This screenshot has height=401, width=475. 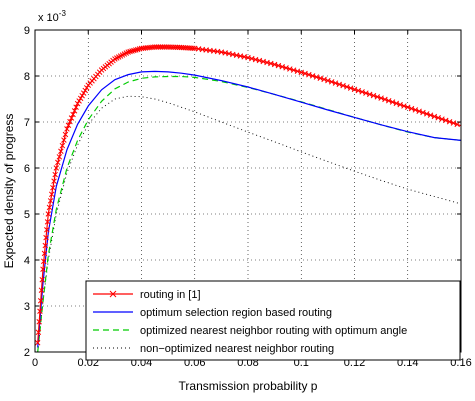 What do you see at coordinates (248, 386) in the screenshot?
I see `x-axis-label: Transmission probability p` at bounding box center [248, 386].